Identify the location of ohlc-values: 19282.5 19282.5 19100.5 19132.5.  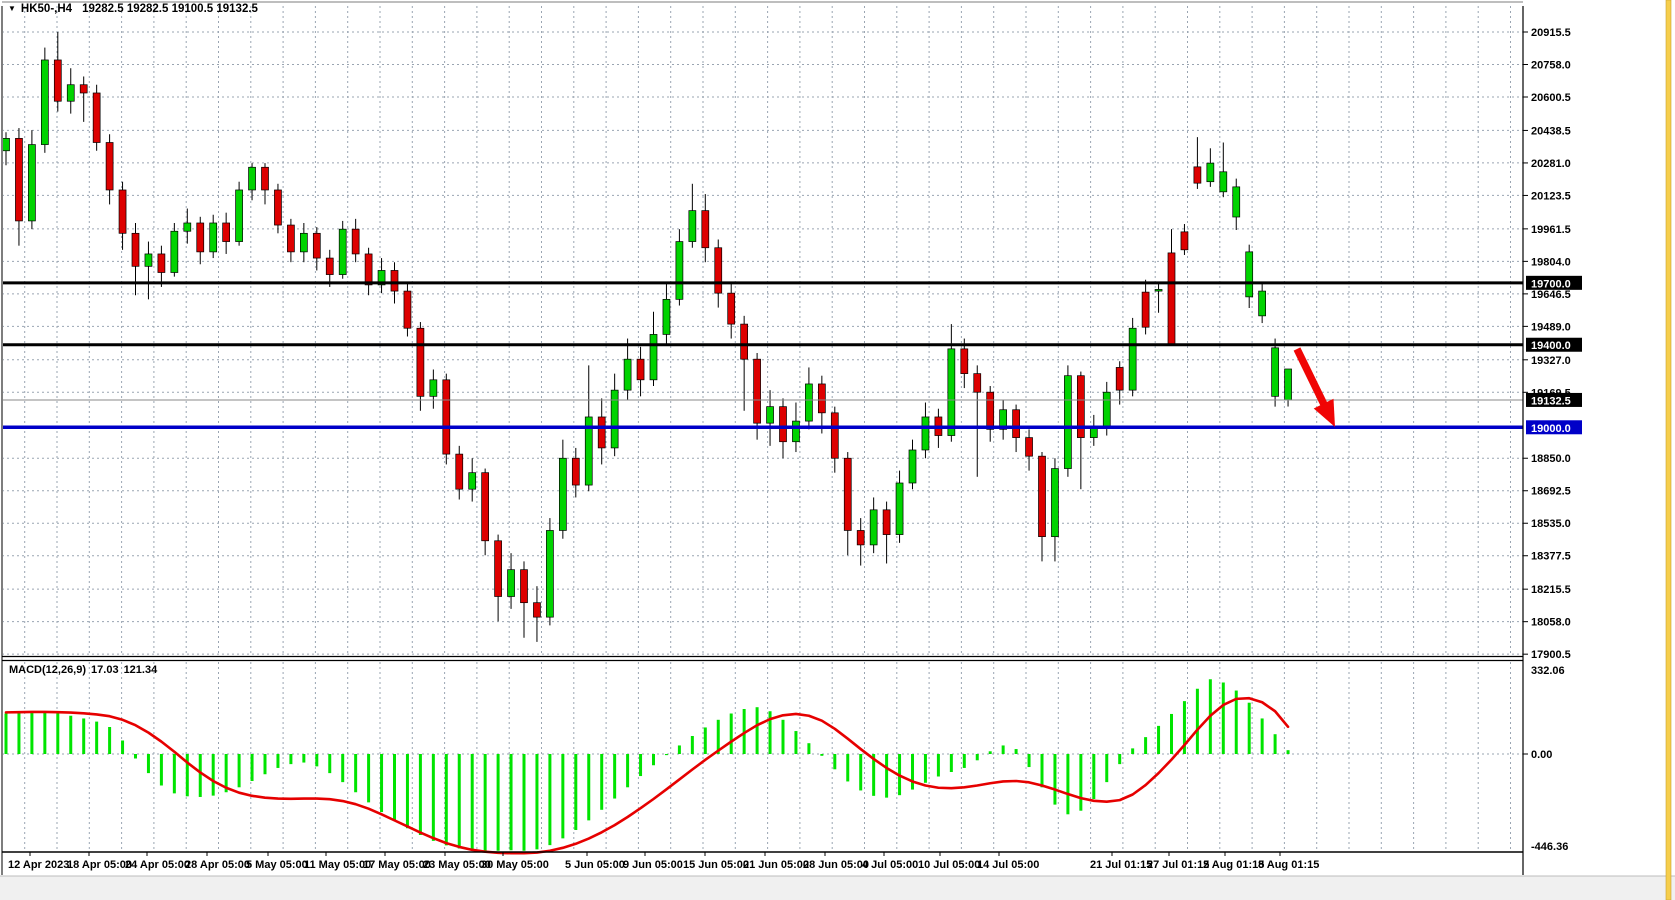
(170, 9).